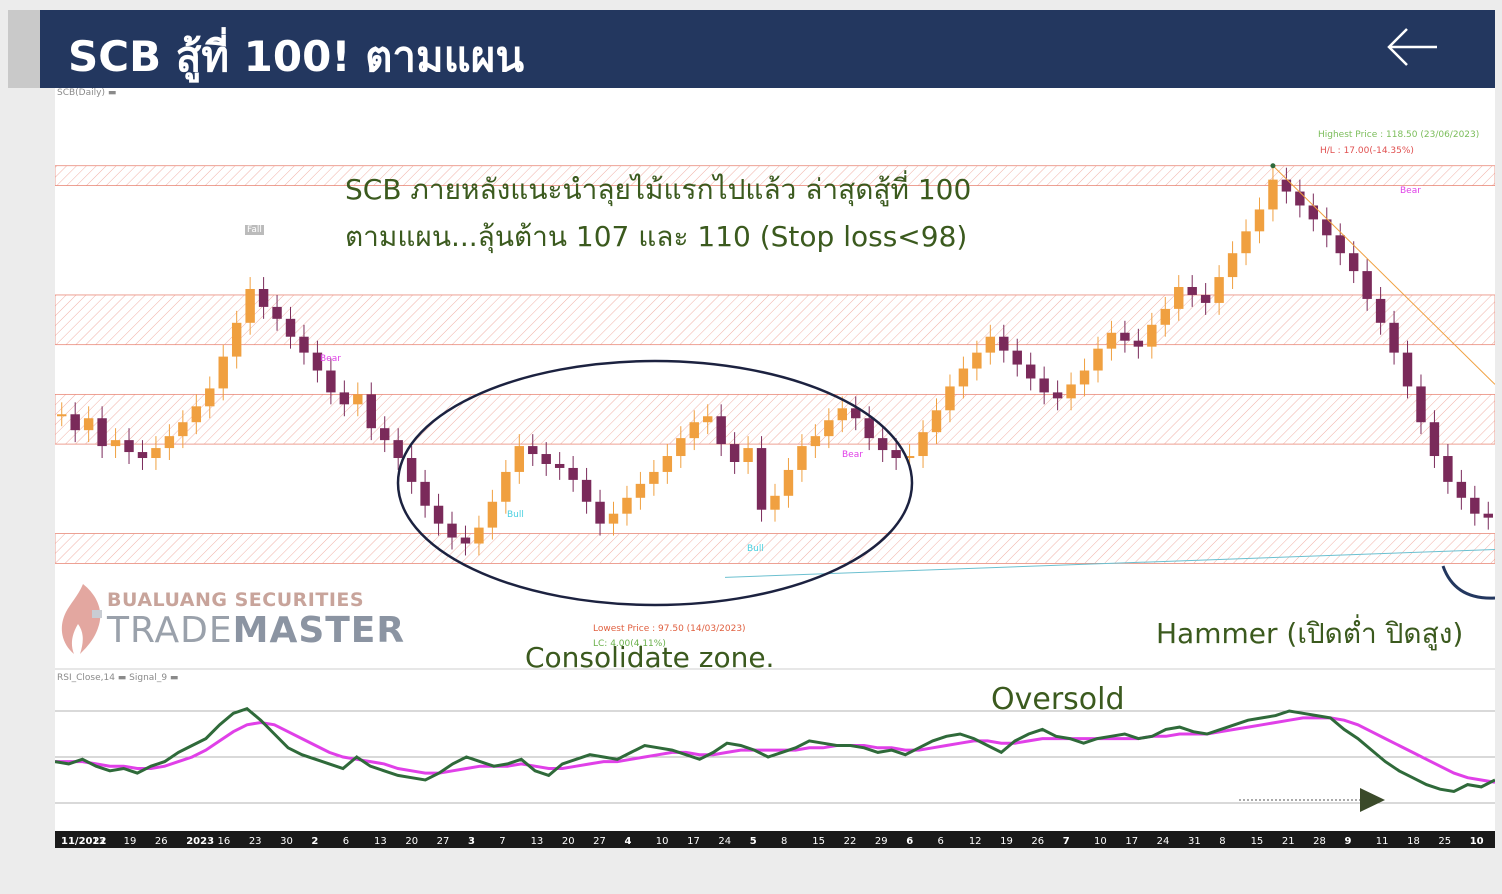 The width and height of the screenshot is (1502, 894). Describe the element at coordinates (170, 630) in the screenshot. I see `logo-trade: TRADE` at that location.